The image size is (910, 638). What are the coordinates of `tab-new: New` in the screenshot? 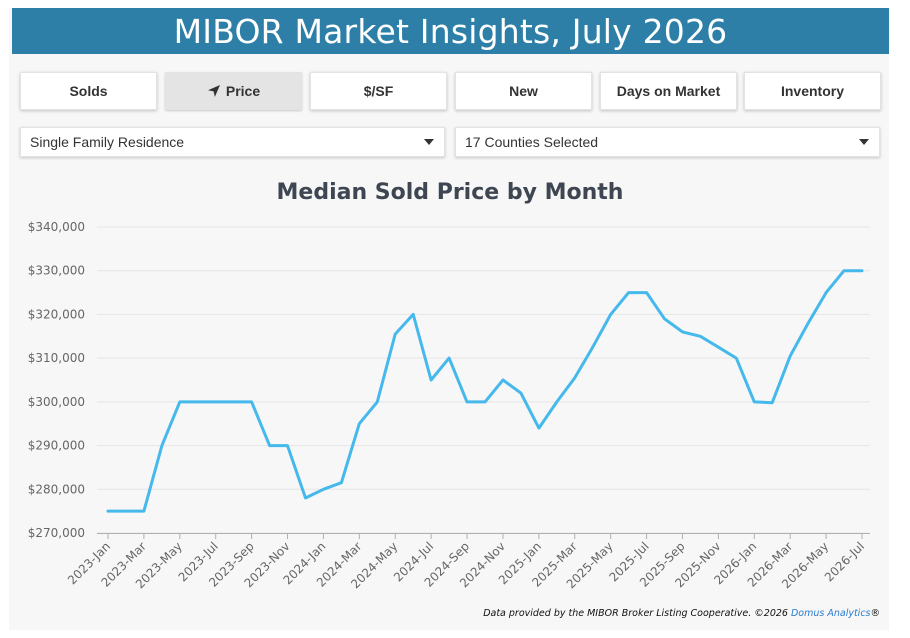 It's located at (523, 91).